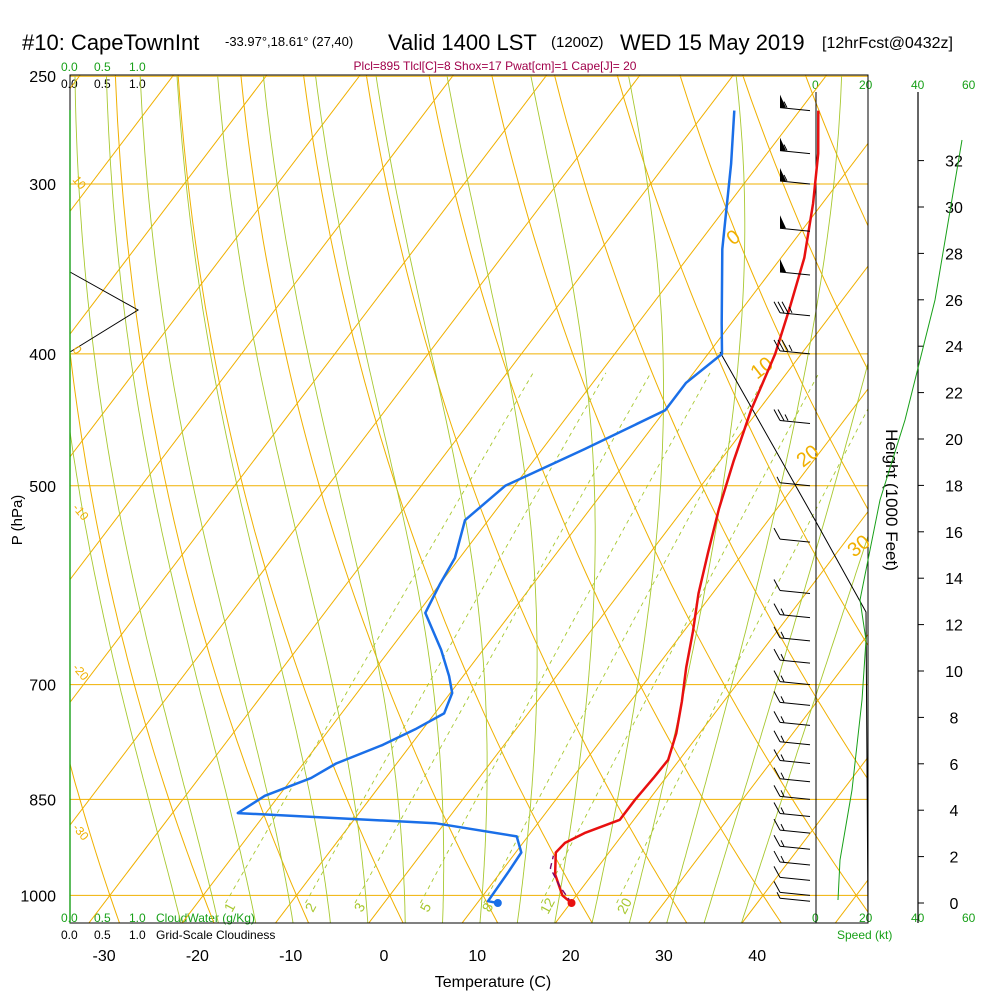 The width and height of the screenshot is (1000, 1000). Describe the element at coordinates (969, 85) in the screenshot. I see `speed-top-60: 60` at that location.